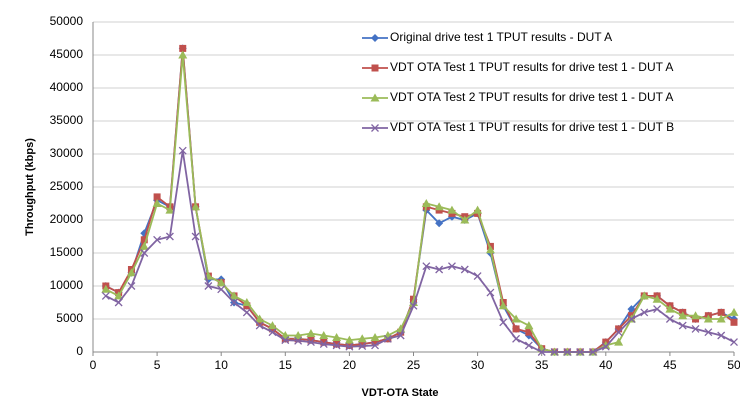 This screenshot has height=408, width=740. Describe the element at coordinates (286, 365) in the screenshot. I see `x-tick-label: 15` at that location.